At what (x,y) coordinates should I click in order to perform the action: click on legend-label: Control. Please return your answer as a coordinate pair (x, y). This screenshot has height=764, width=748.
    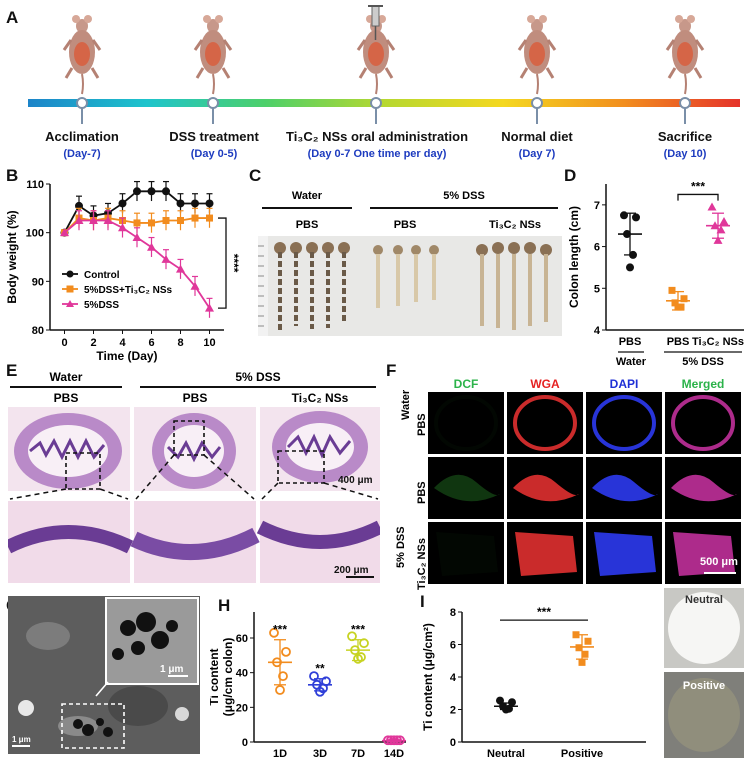
    Looking at the image, I should click on (102, 275).